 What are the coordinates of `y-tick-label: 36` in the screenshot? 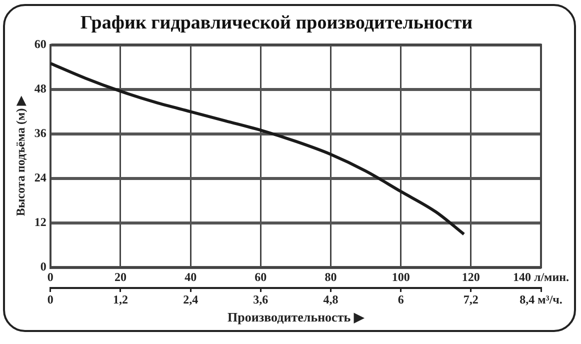 It's located at (40, 133).